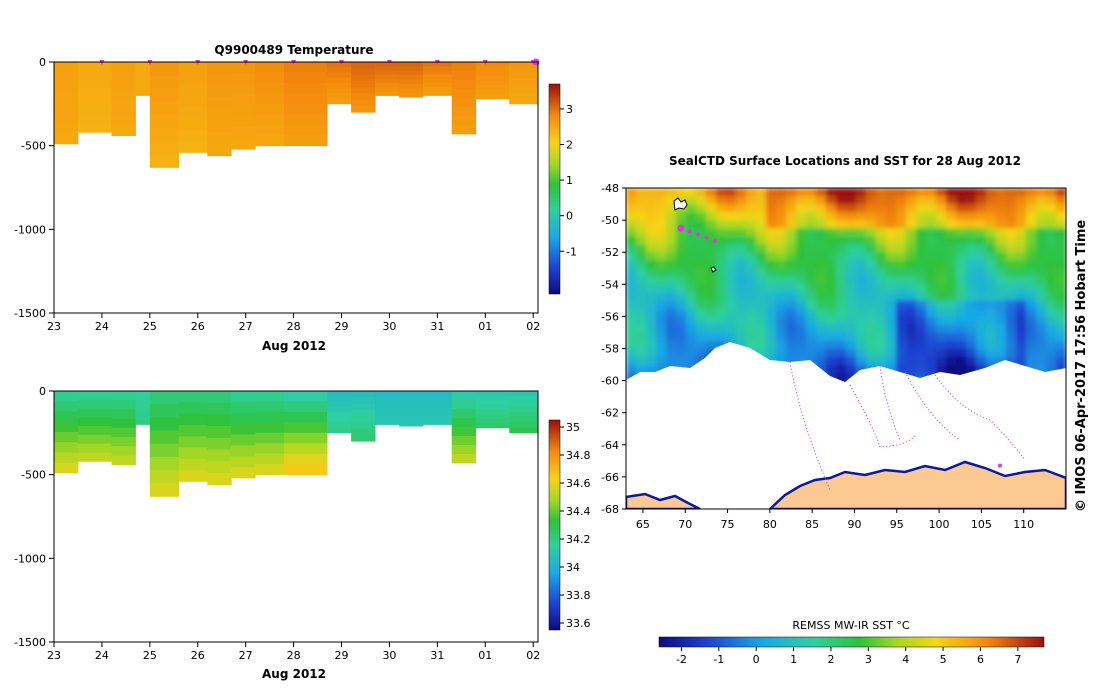  Describe the element at coordinates (294, 346) in the screenshot. I see `temperature-x-label: Aug 2012` at that location.